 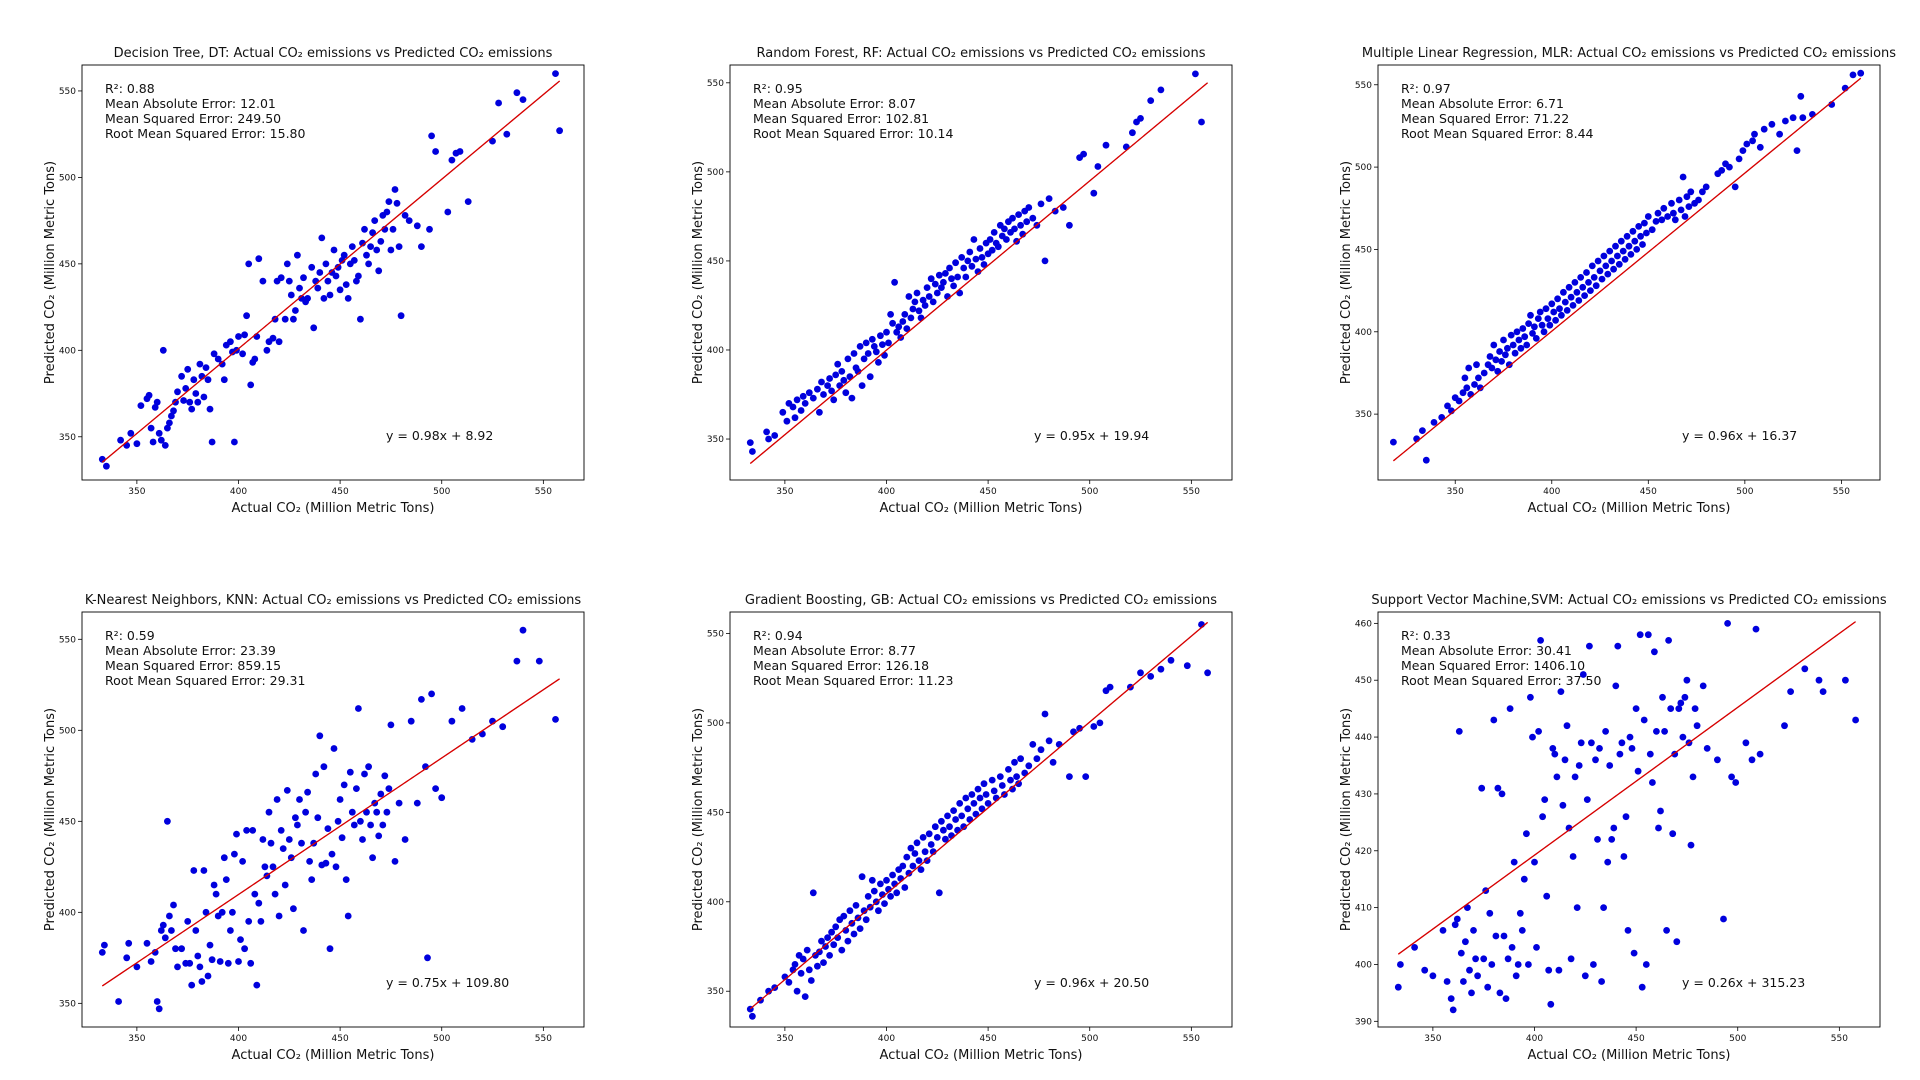 What do you see at coordinates (1534, 1039) in the screenshot?
I see `x-tick-label: 400` at bounding box center [1534, 1039].